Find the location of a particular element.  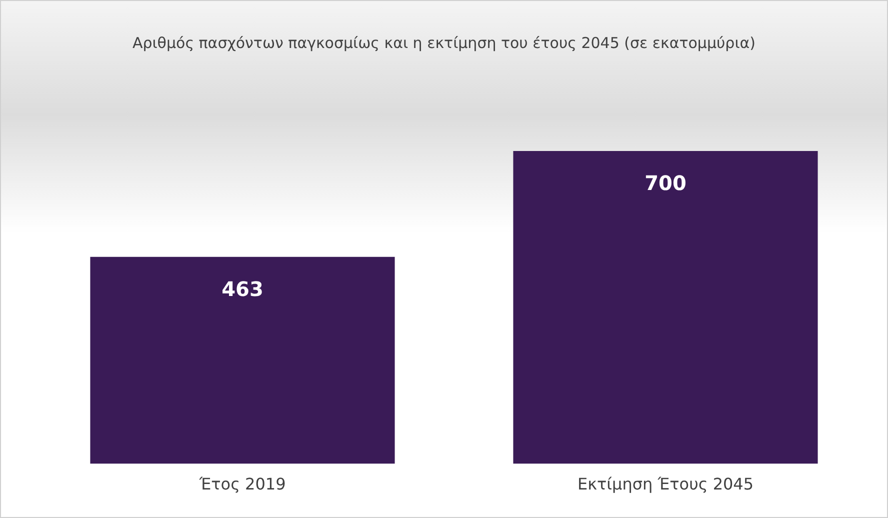

data-label: 463 is located at coordinates (243, 289).